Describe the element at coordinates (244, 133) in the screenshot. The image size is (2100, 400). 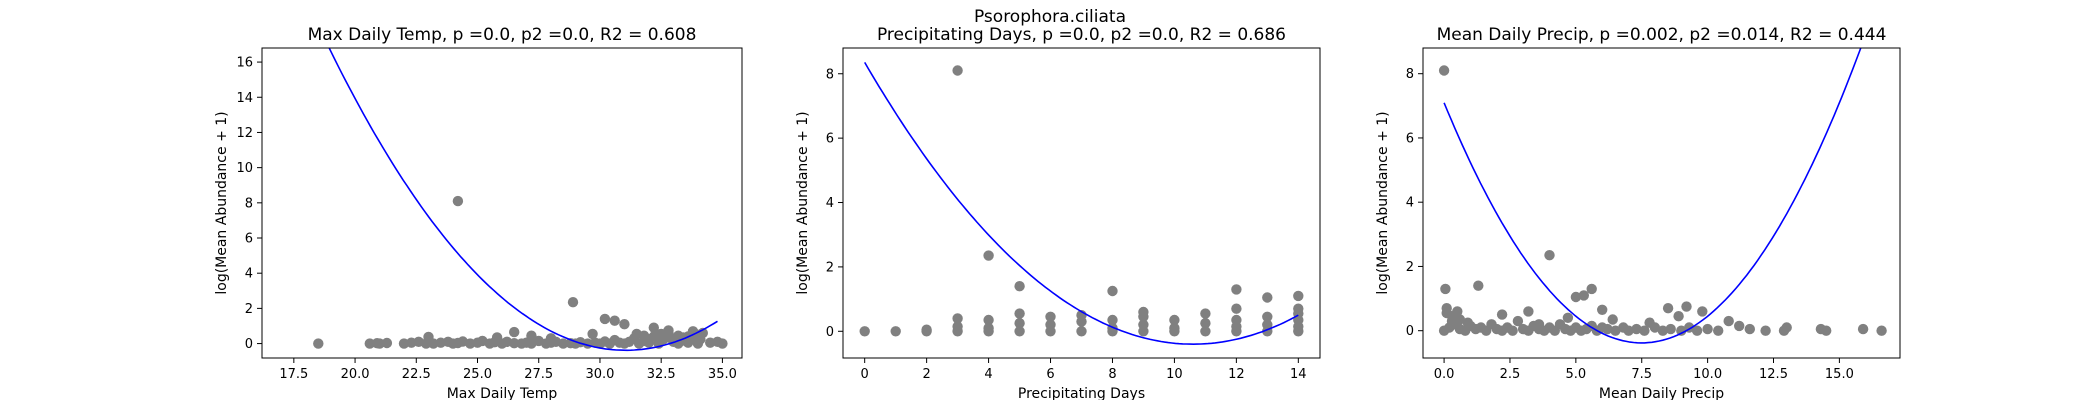
I see `y-tick-label: 12` at that location.